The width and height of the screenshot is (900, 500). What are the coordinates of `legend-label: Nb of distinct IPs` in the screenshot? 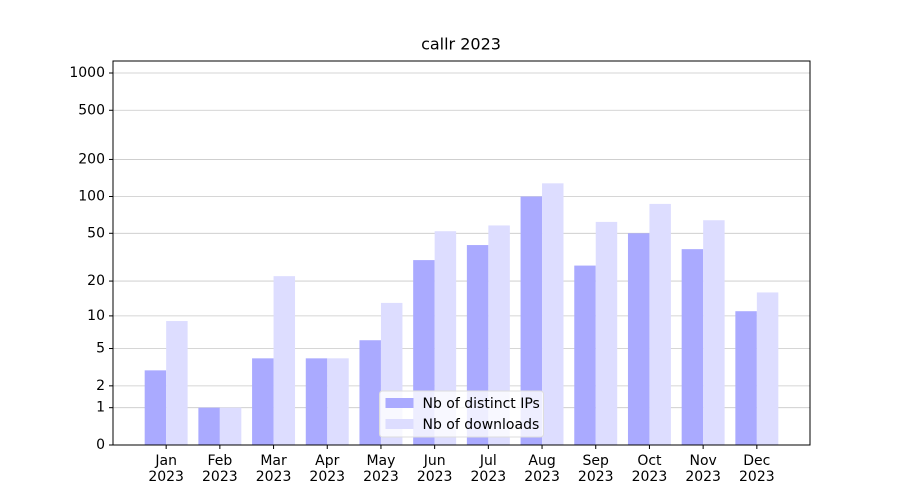 It's located at (481, 404).